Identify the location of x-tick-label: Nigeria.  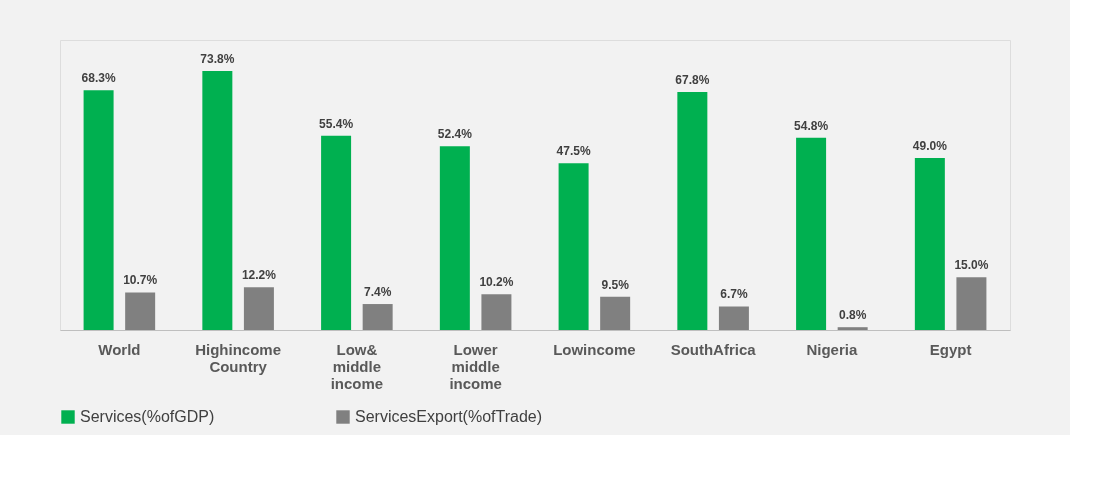
(832, 349).